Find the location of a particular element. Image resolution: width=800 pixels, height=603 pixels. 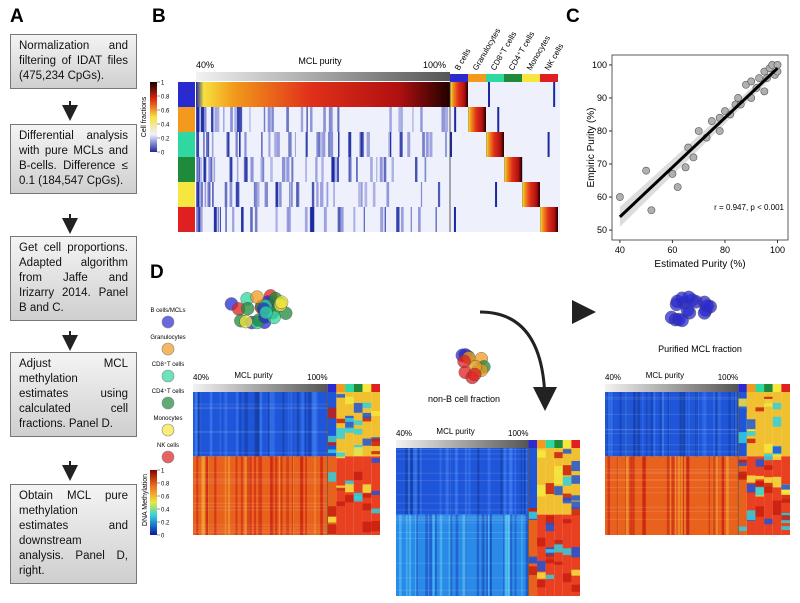

y-axis-label: Empiric Purity (%) is located at coordinates (591, 147).